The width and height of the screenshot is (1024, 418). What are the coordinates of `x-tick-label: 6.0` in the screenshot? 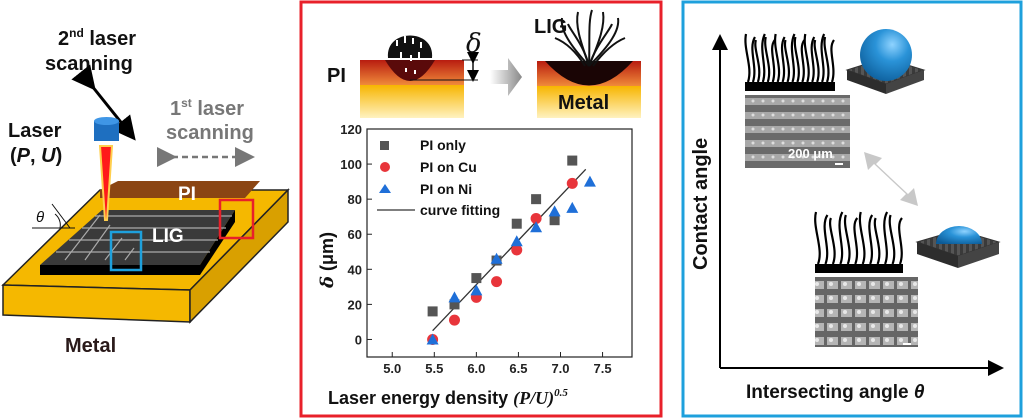 It's located at (476, 368).